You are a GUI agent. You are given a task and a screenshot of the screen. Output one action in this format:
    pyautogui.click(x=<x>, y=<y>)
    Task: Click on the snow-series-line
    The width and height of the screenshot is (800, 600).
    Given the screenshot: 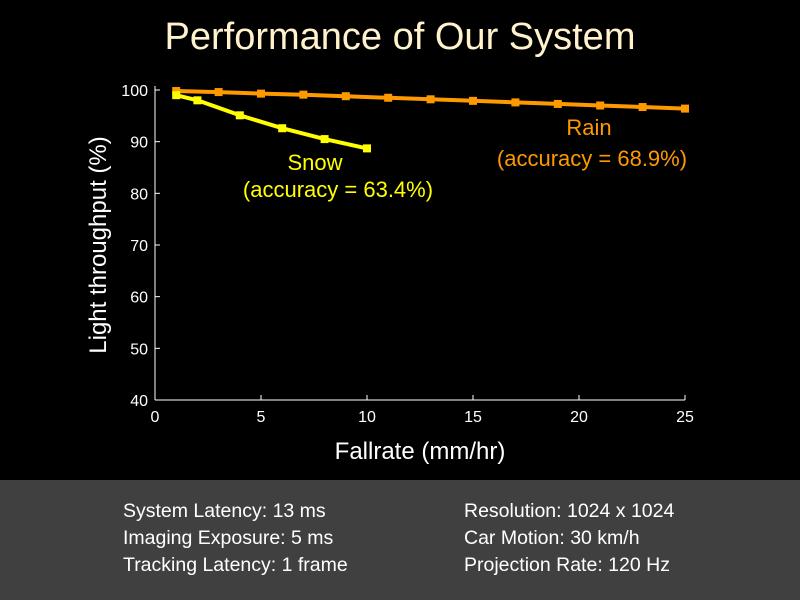 What is the action you would take?
    pyautogui.click(x=271, y=122)
    